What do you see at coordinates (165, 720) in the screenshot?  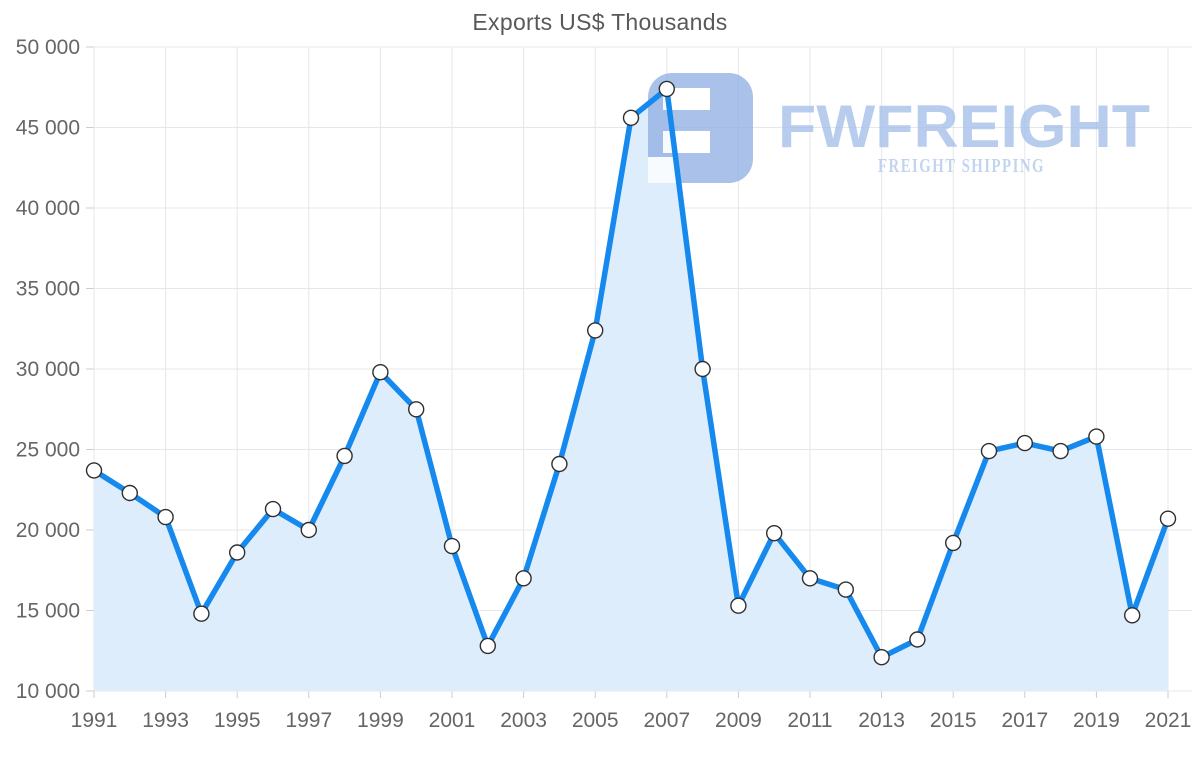 I see `x-axis-label: 1993` at bounding box center [165, 720].